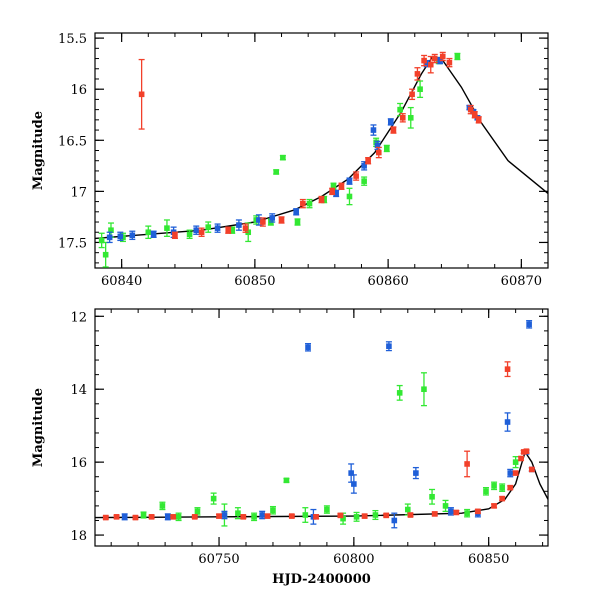  Describe the element at coordinates (121, 281) in the screenshot. I see `x-tick-label: 60840` at that location.